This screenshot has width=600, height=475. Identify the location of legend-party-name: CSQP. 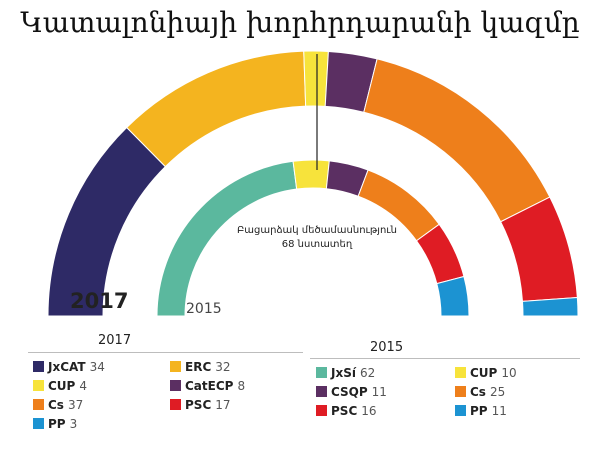
(349, 392).